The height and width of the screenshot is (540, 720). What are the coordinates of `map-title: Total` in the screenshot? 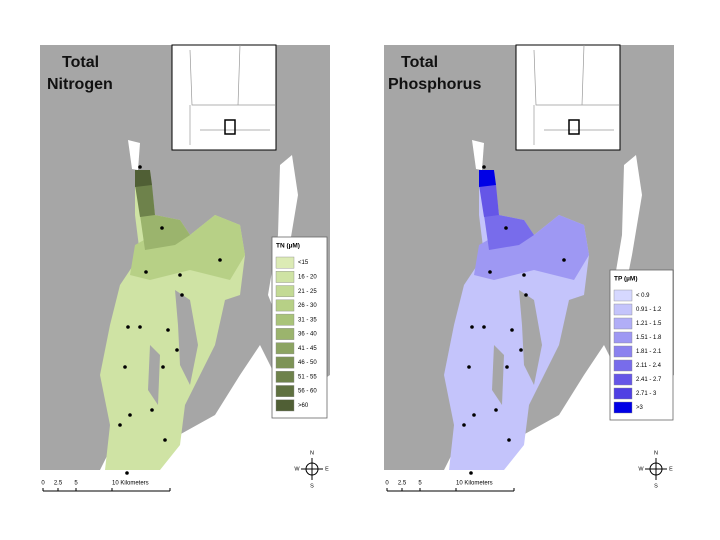 It's located at (80, 62).